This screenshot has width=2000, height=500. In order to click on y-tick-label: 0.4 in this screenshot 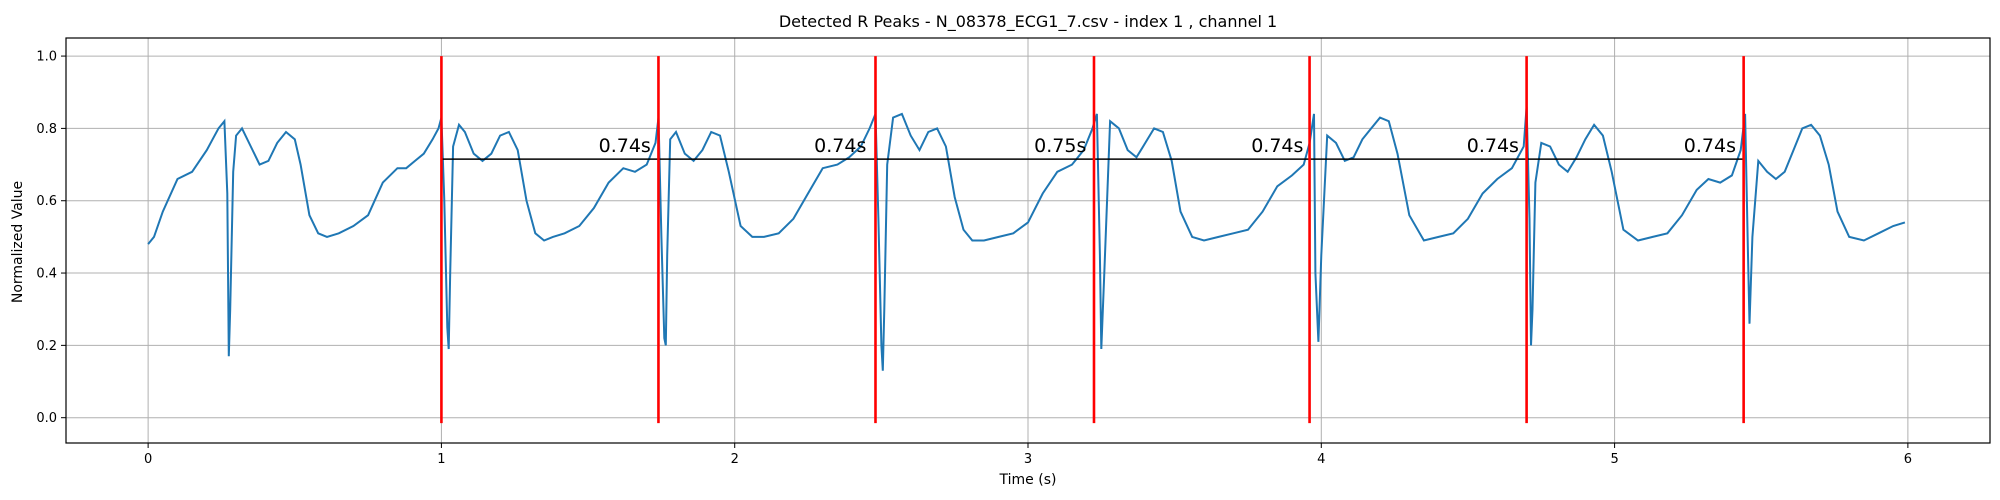, I will do `click(46, 274)`.